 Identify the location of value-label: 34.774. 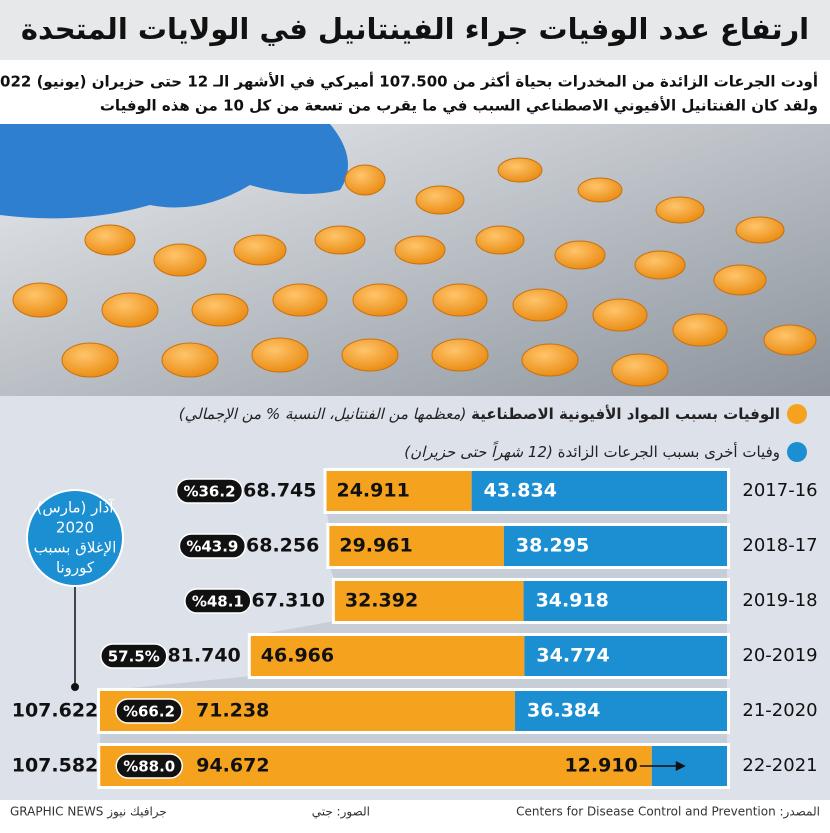
(572, 656).